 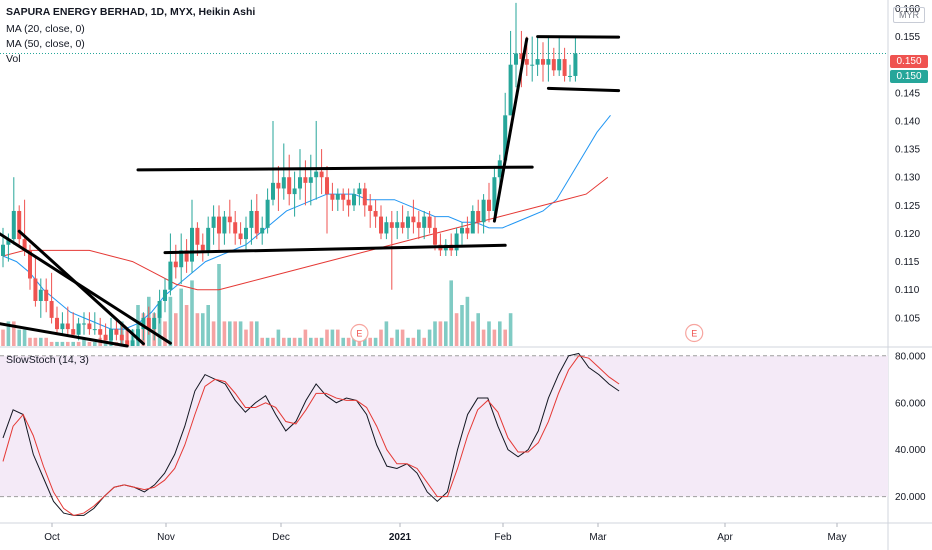 I want to click on time-tick-label: Dec, so click(x=281, y=537).